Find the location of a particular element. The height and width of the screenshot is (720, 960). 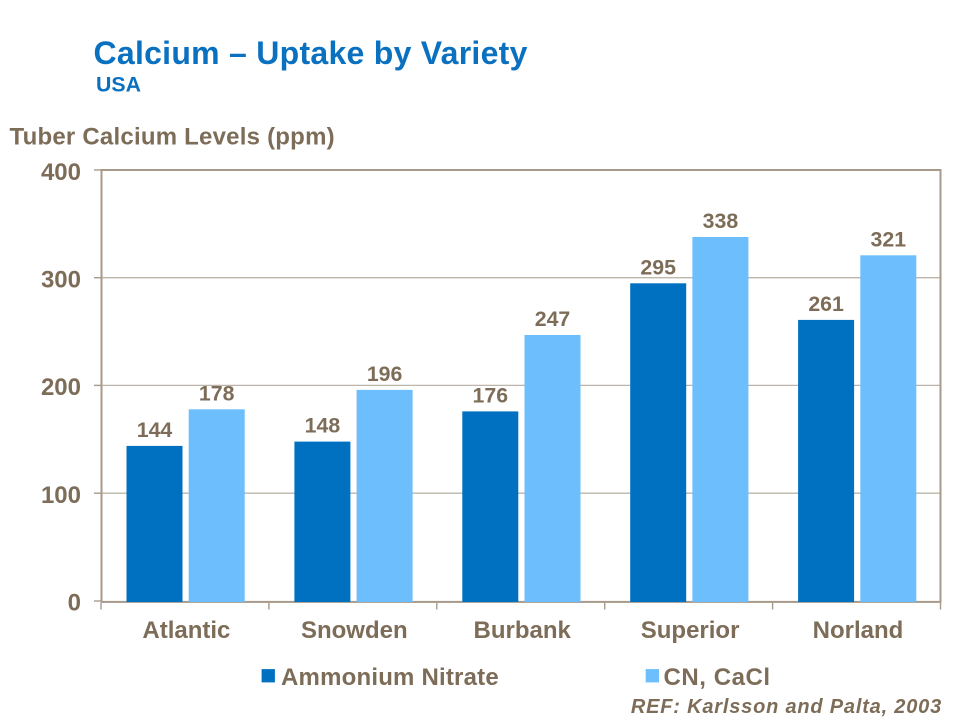

svg-text: Burbank is located at coordinates (523, 630).